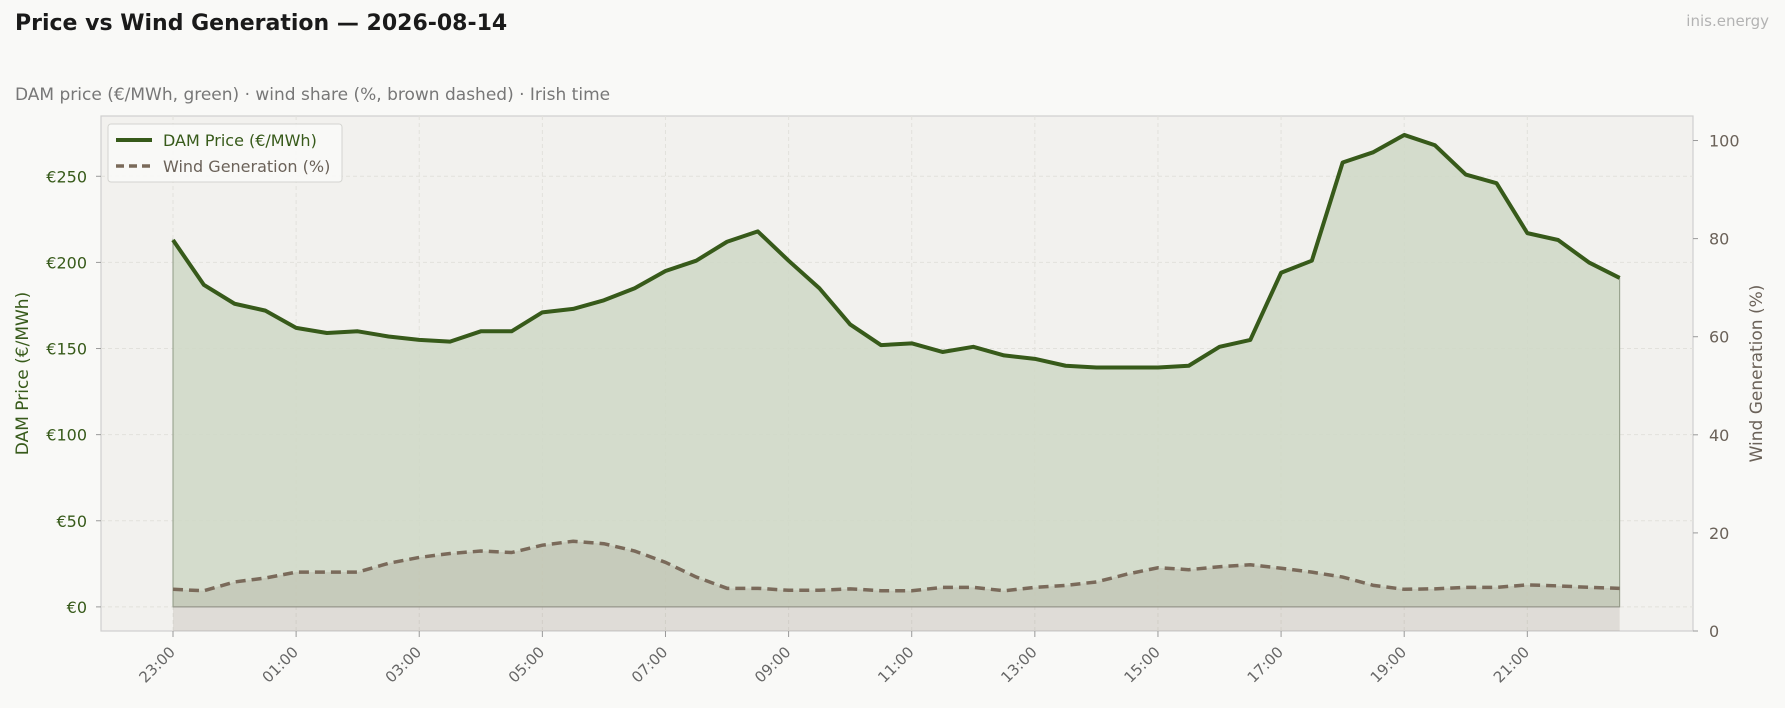  What do you see at coordinates (71, 521) in the screenshot?
I see `y-left-tick-label: €50` at bounding box center [71, 521].